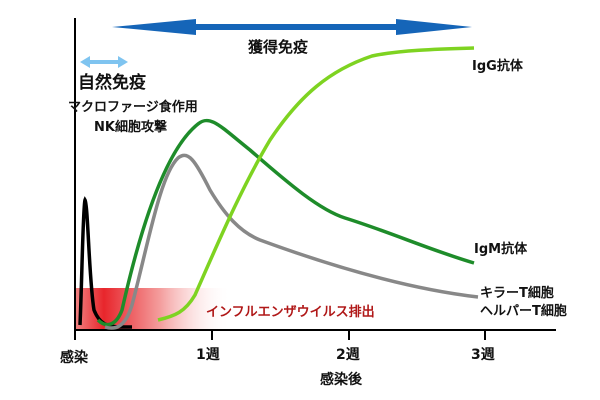 Image resolution: width=600 pixels, height=400 pixels. What do you see at coordinates (112, 83) in the screenshot?
I see `innate-immunity-label: 自然免疫` at bounding box center [112, 83].